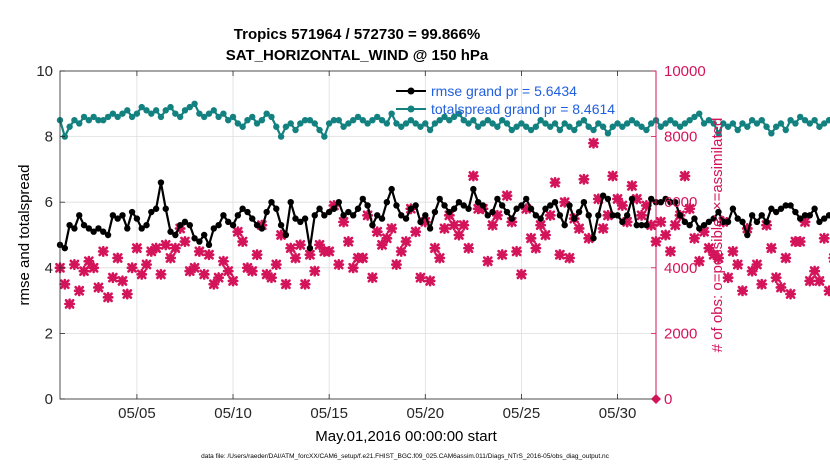  I want to click on legend-label-totalspread: totalspread grand pr = 8.4614, so click(523, 109).